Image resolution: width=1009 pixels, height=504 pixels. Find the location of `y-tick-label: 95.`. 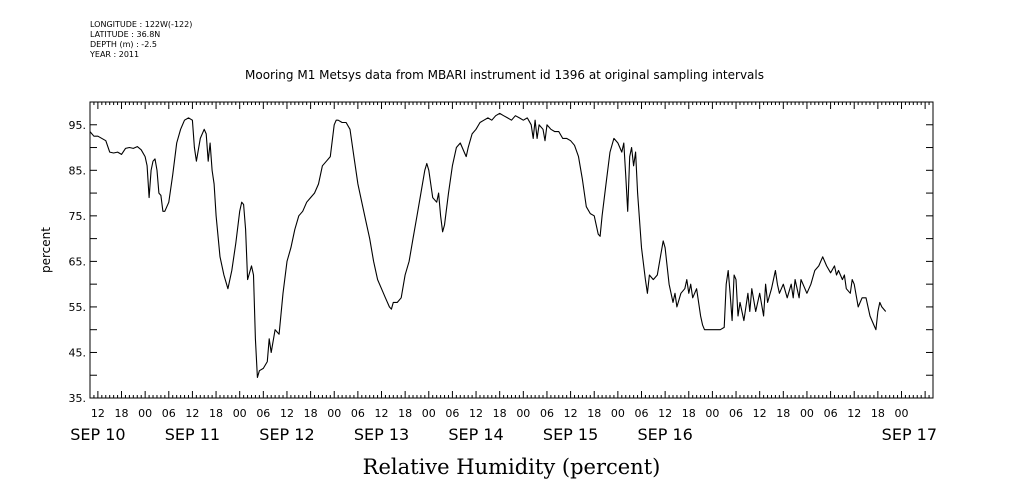

y-tick-label: 95. is located at coordinates (78, 125).